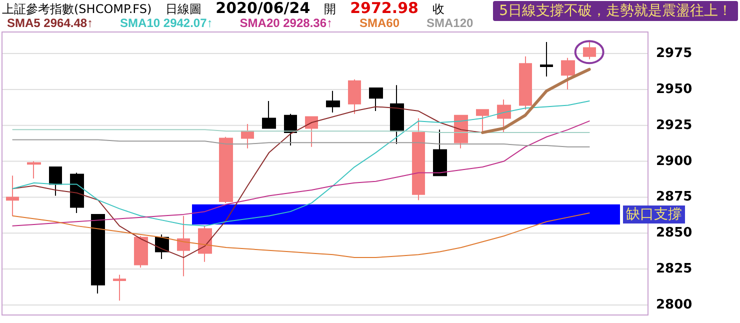 Image resolution: width=740 pixels, height=323 pixels. Describe the element at coordinates (166, 23) in the screenshot. I see `text: SMA10 2942.07↑` at that location.